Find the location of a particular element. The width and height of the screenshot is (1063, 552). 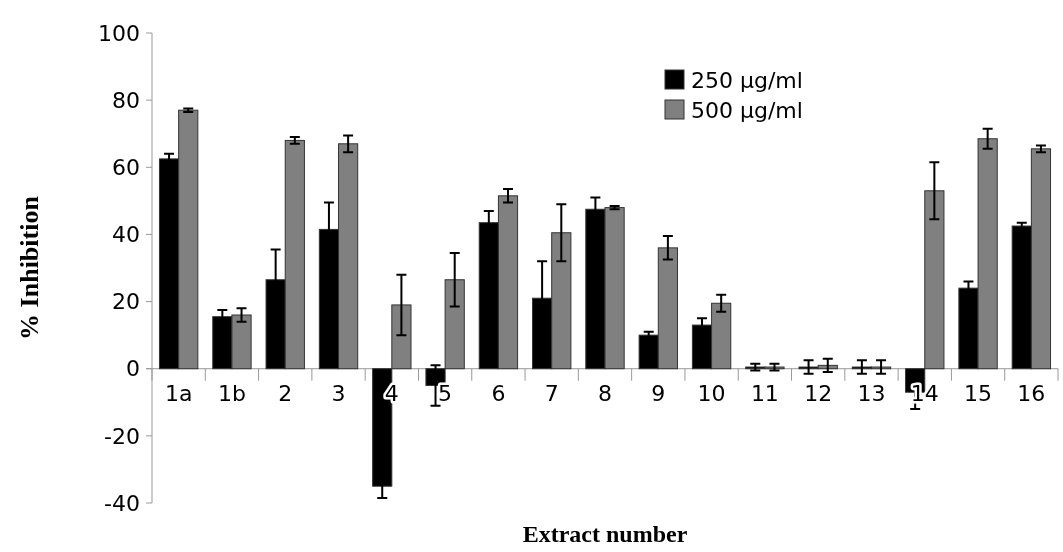

x-tick-label: 1b is located at coordinates (231, 393).